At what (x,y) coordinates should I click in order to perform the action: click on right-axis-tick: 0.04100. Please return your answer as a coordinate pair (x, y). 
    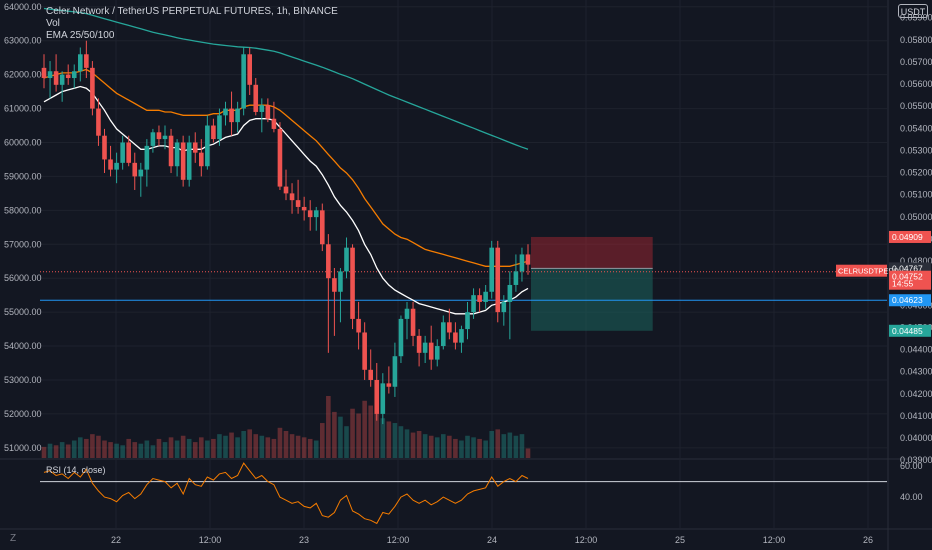
    Looking at the image, I should click on (916, 416).